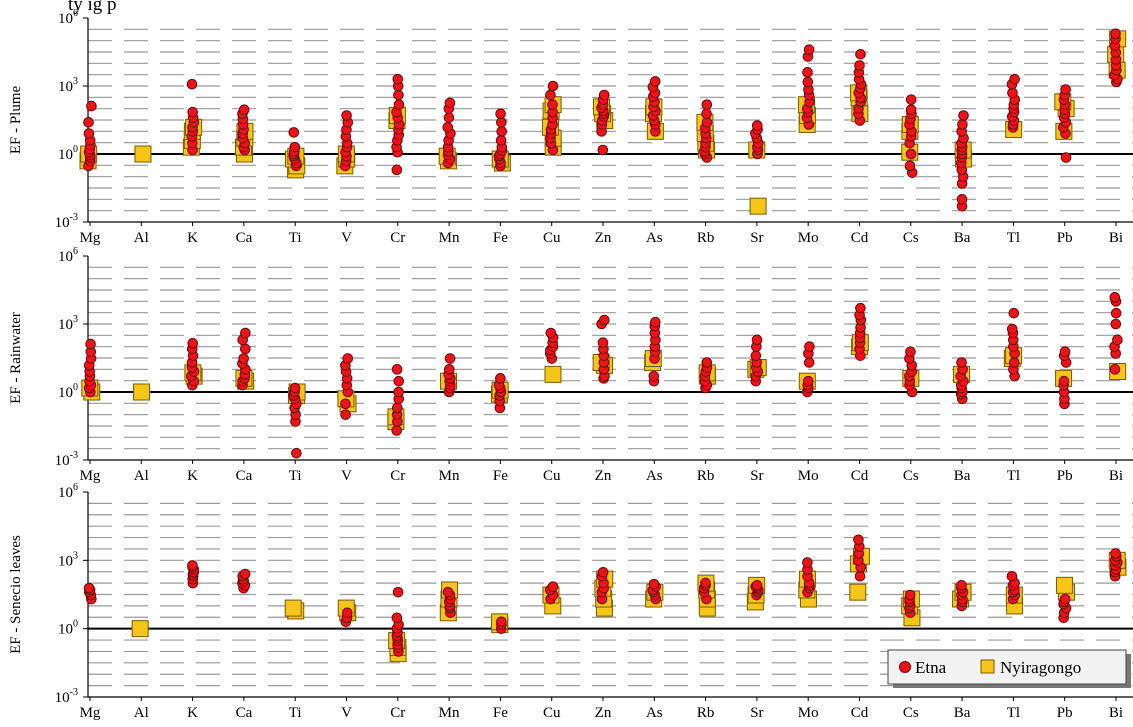 This screenshot has height=727, width=1133. What do you see at coordinates (346, 713) in the screenshot?
I see `x-tick-label-v: V` at bounding box center [346, 713].